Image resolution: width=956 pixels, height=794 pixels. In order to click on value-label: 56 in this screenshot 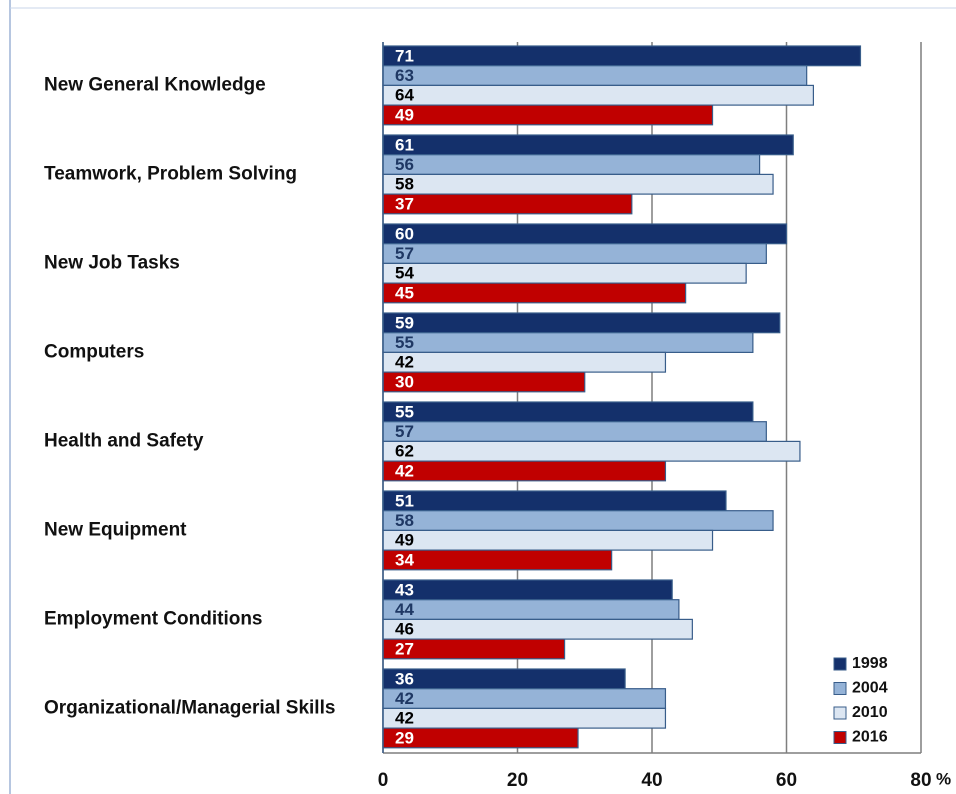, I will do `click(404, 164)`.